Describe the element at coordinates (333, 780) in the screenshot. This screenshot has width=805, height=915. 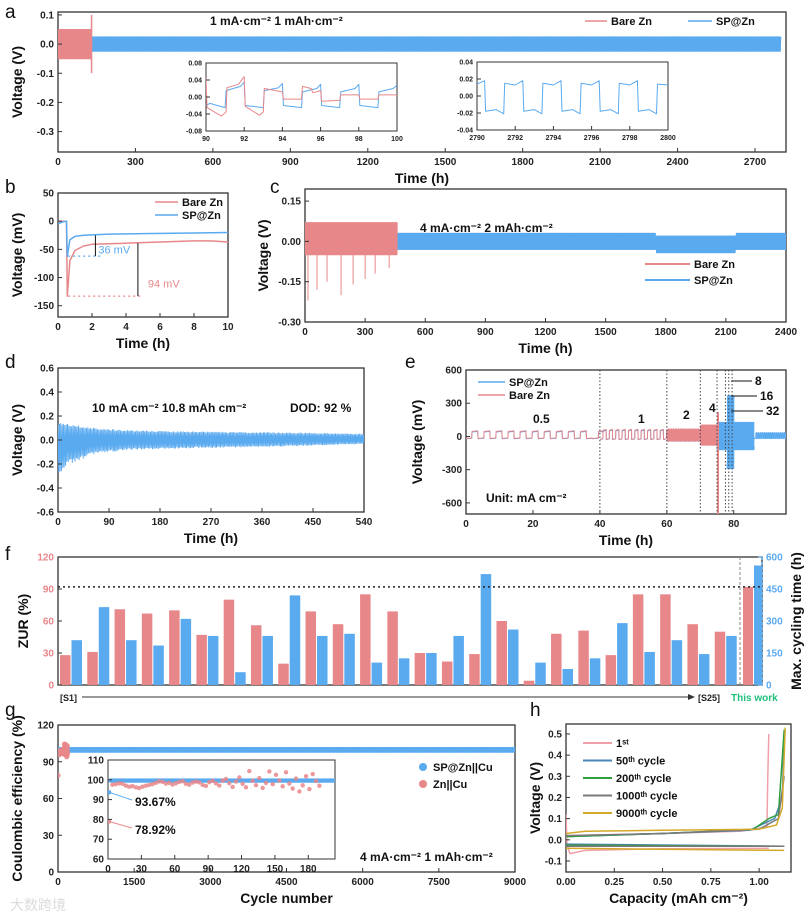
I see `inset-sp-zn-cu-point` at that location.